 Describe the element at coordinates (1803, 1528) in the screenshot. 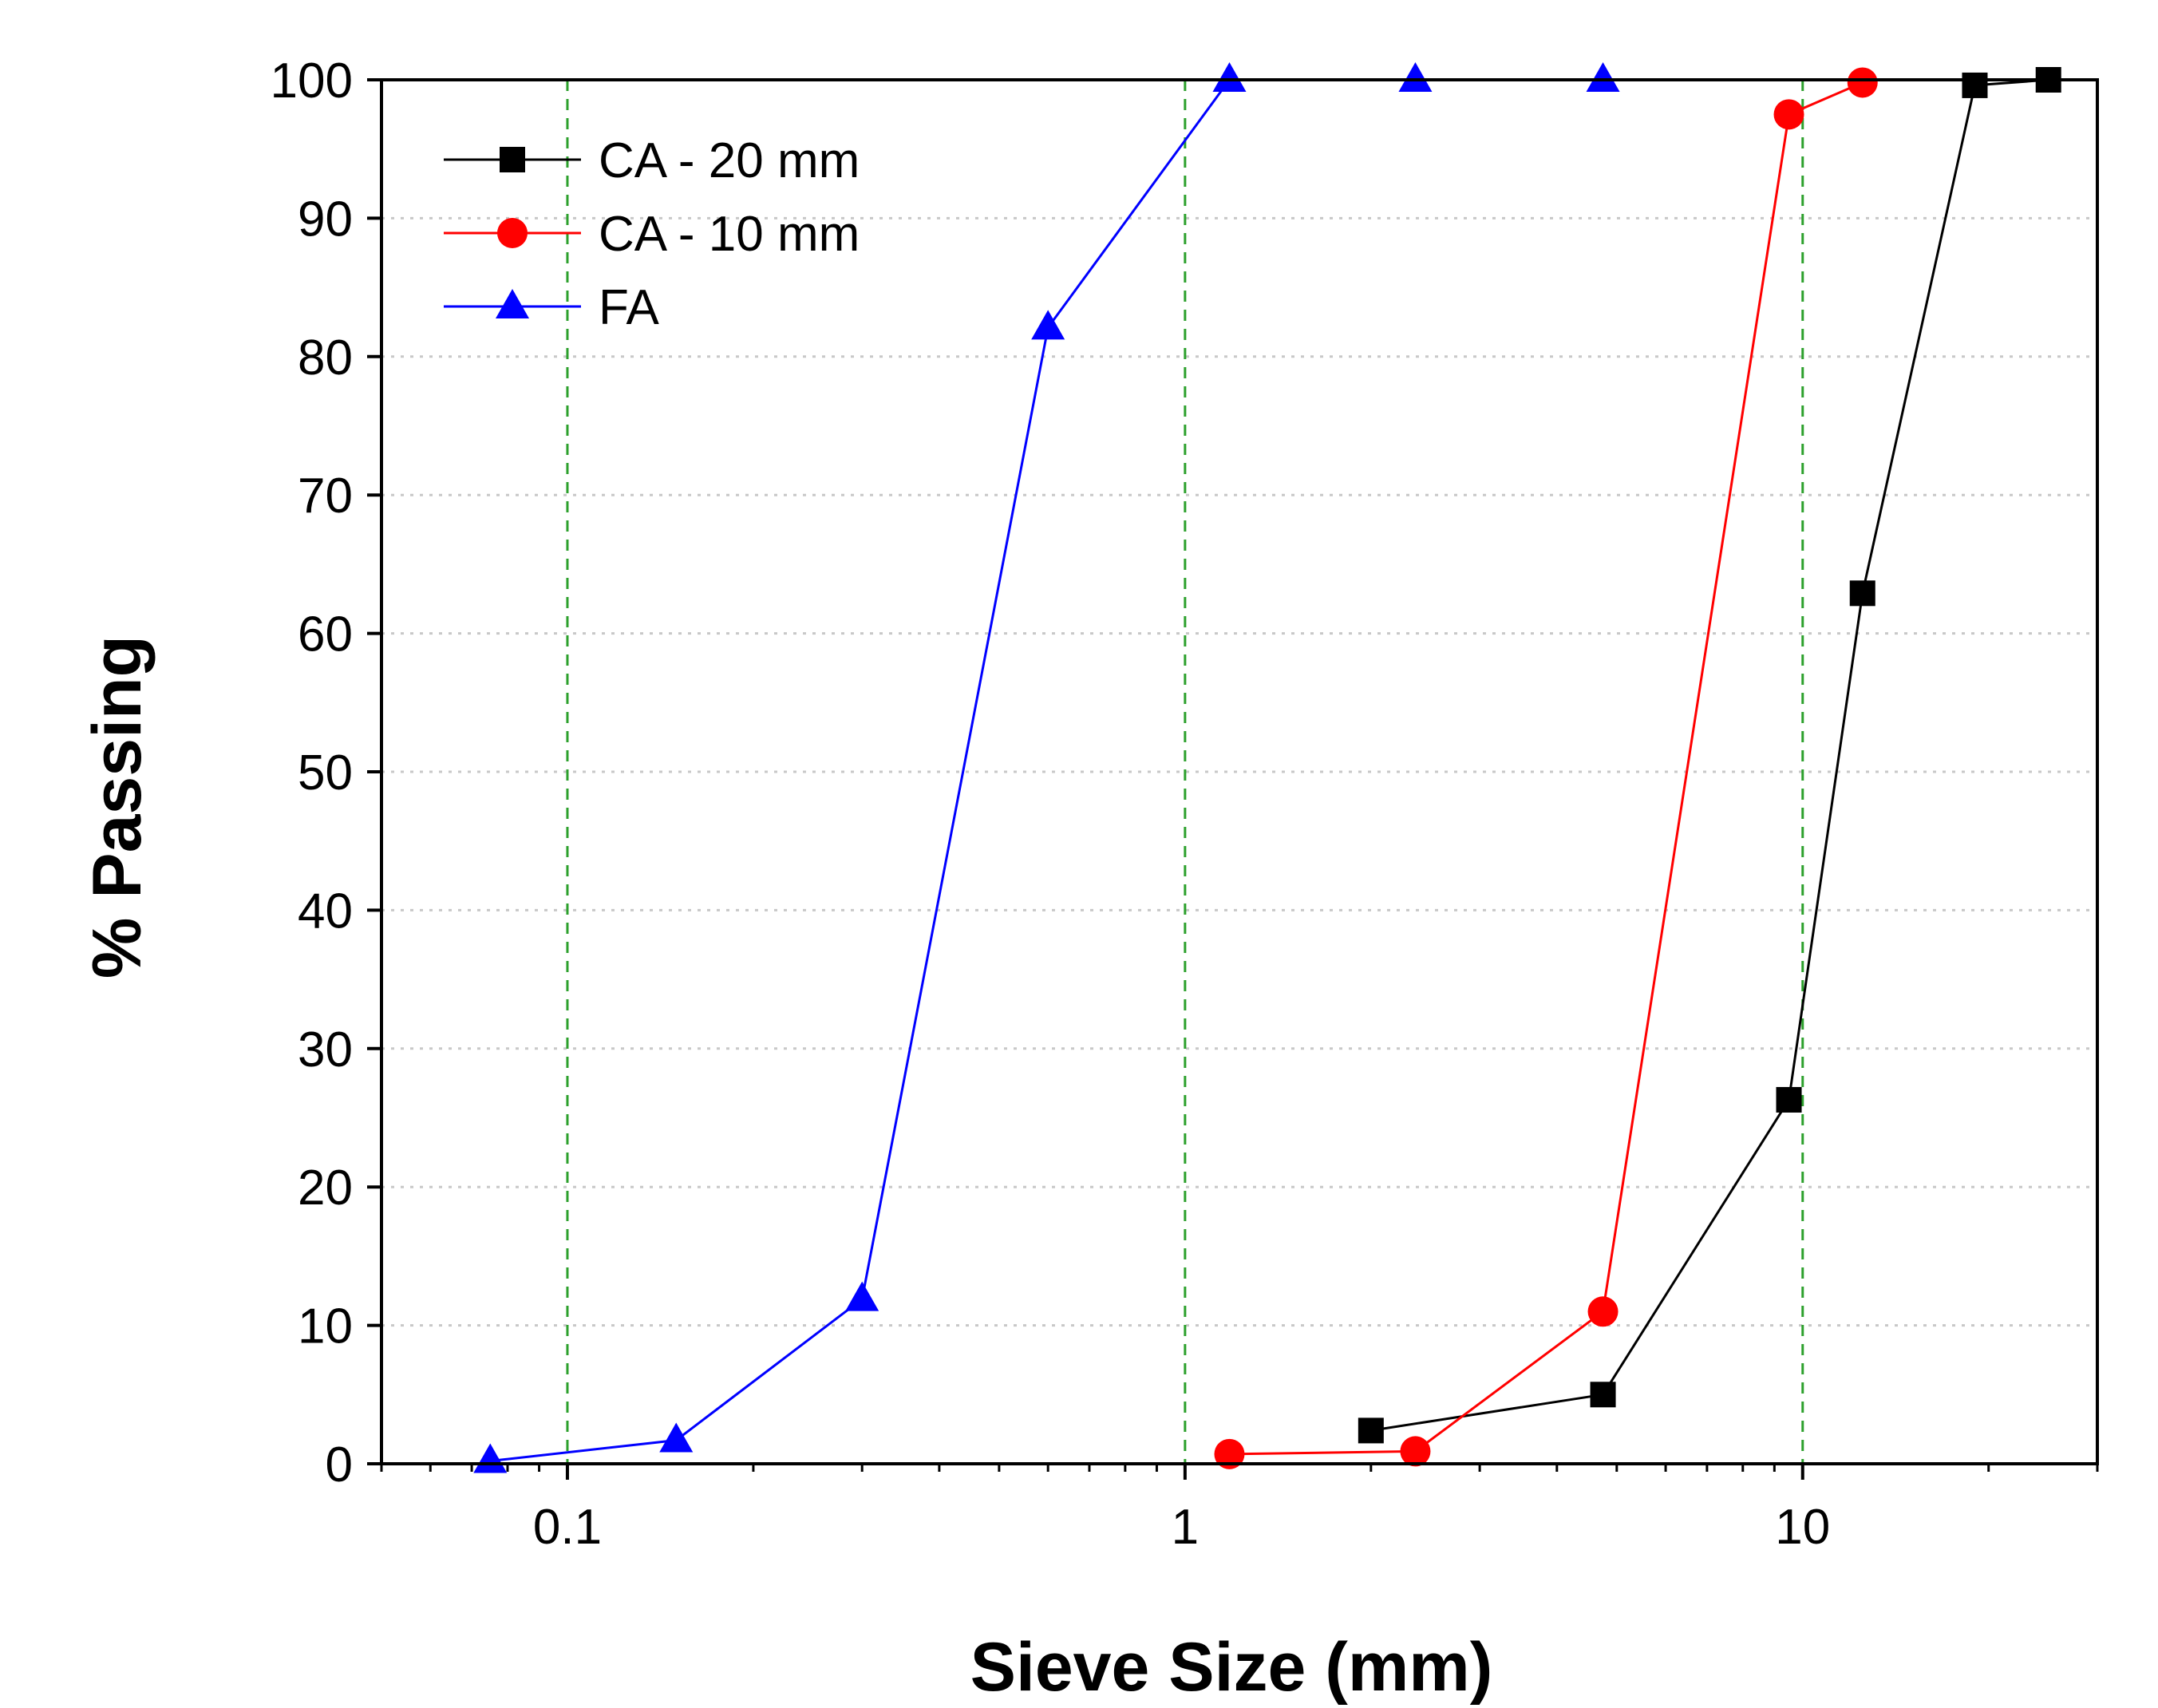

I see `x-tick-label: 10` at that location.